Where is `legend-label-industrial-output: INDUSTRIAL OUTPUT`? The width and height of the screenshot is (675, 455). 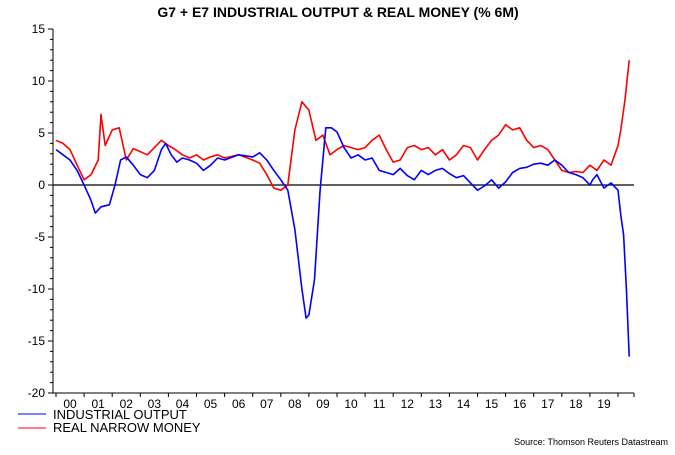 legend-label-industrial-output: INDUSTRIAL OUTPUT is located at coordinates (120, 414).